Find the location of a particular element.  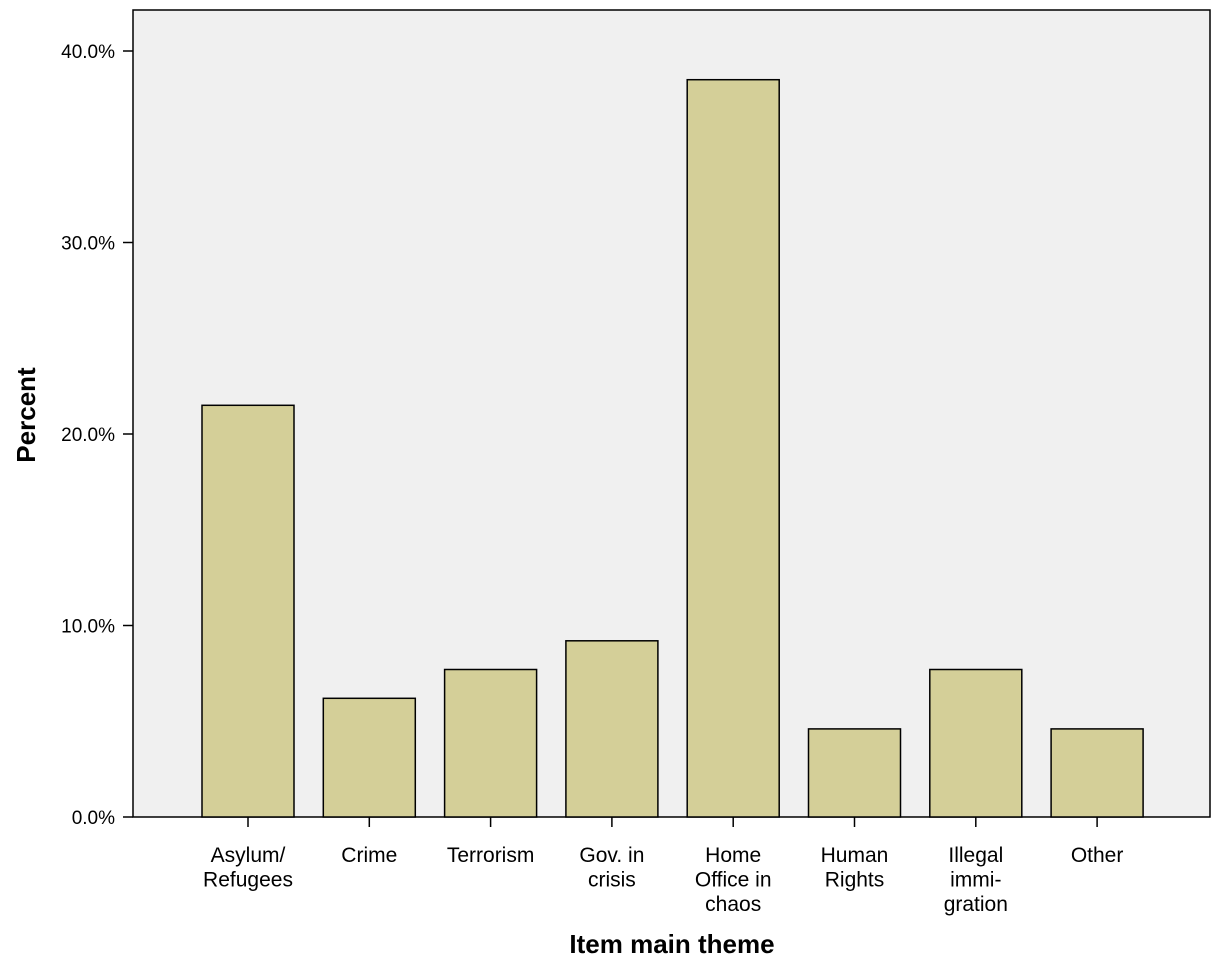

y-tick-label-1: 10.0% is located at coordinates (88, 627).